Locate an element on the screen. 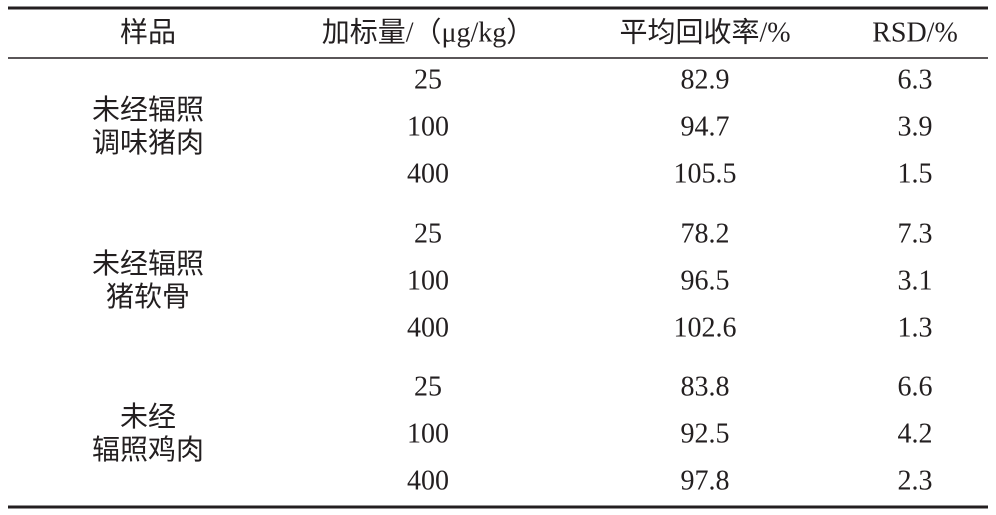 This screenshot has width=996, height=515. cell: 6.3 is located at coordinates (915, 79).